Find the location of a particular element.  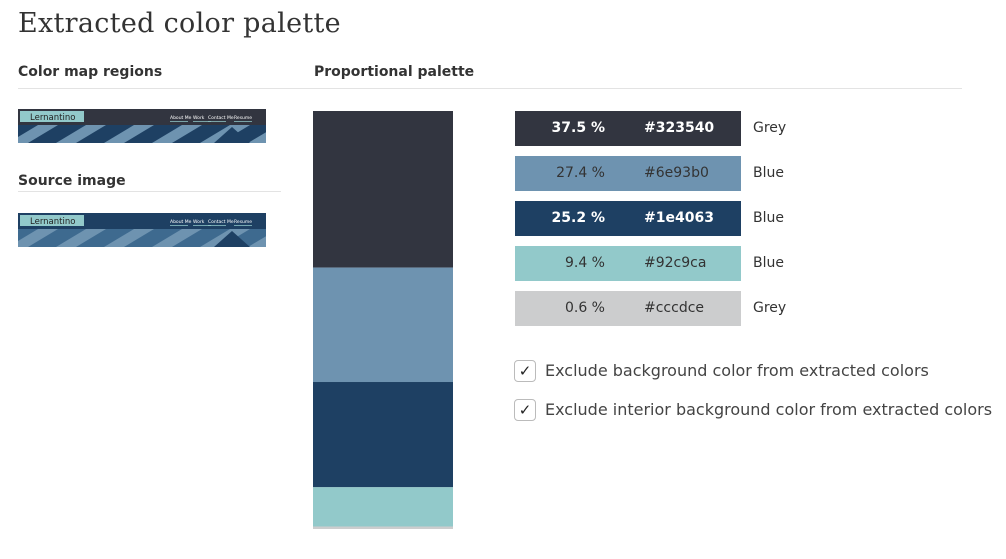

percent-label: 37.5 % is located at coordinates (578, 128).